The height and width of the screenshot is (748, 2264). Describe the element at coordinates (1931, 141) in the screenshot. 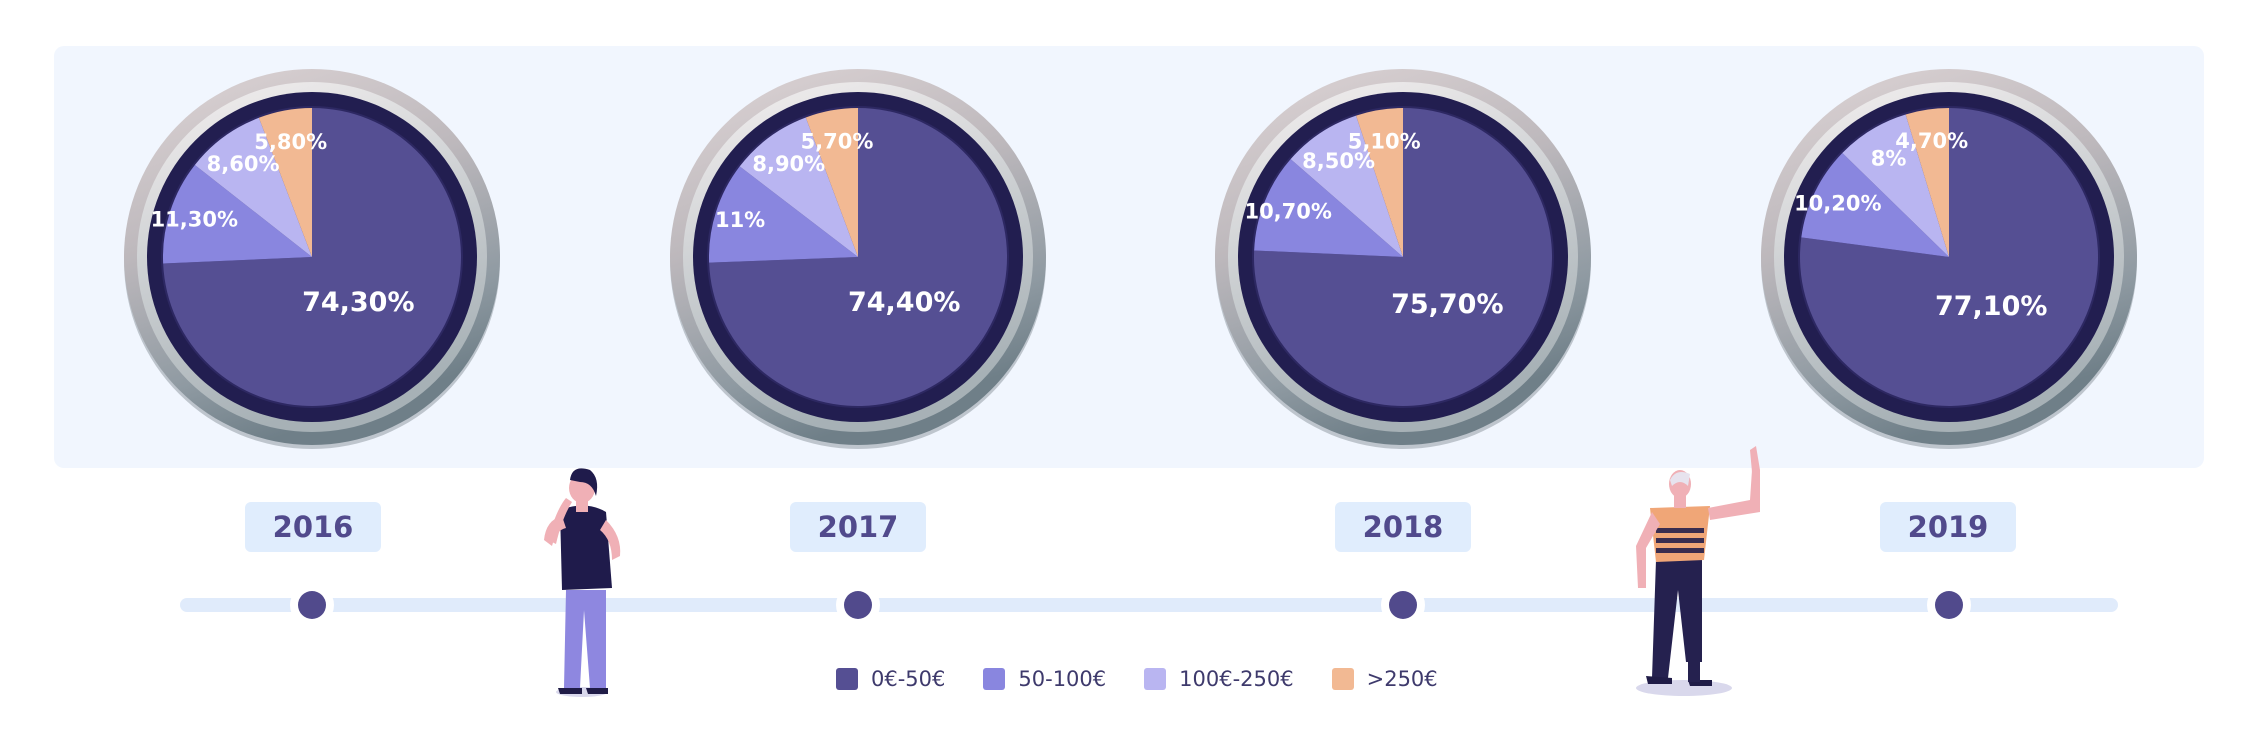

I see `pie-label-2019-3: 4,70%` at that location.